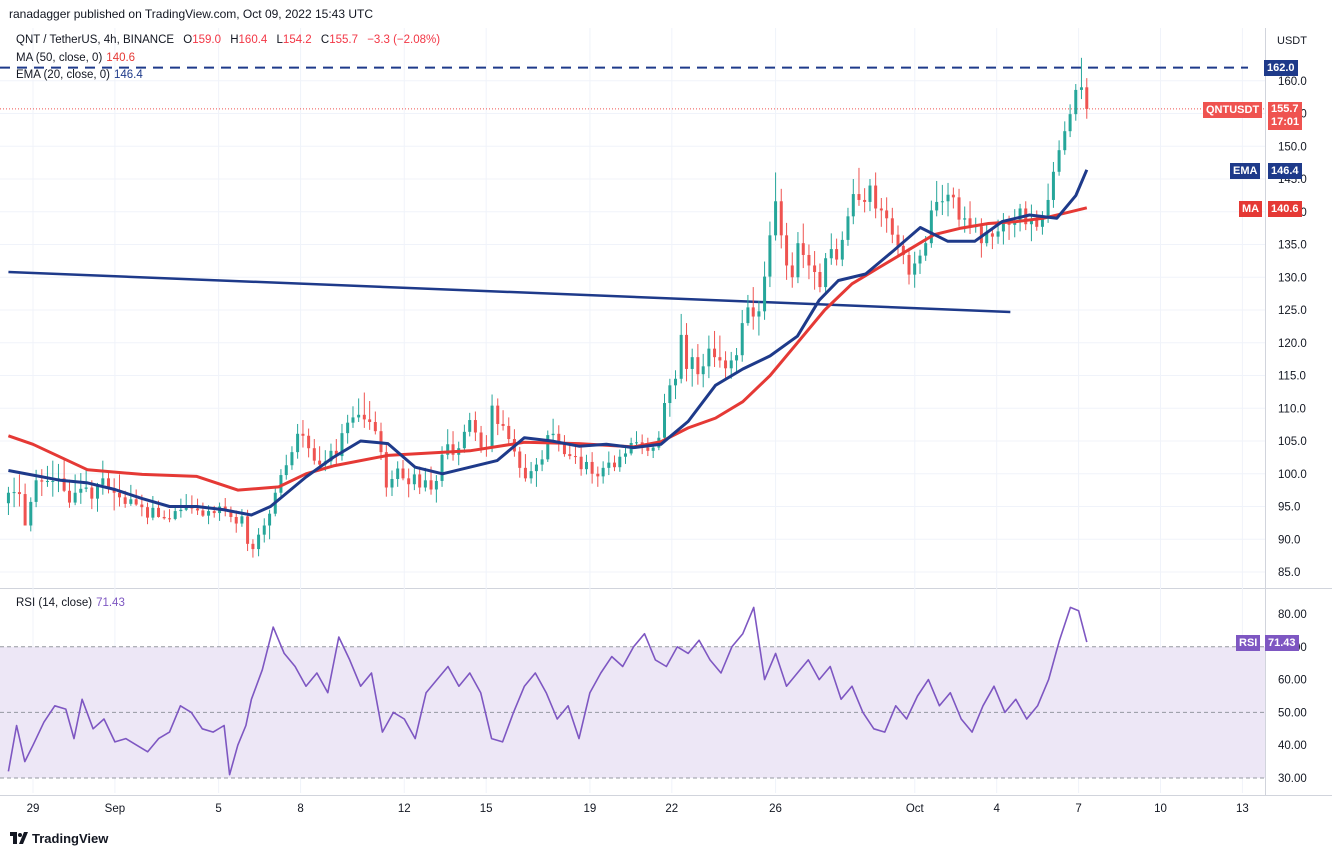 Image resolution: width=1332 pixels, height=857 pixels. Describe the element at coordinates (1285, 171) in the screenshot. I see `ema-price-badge: 146.4` at that location.